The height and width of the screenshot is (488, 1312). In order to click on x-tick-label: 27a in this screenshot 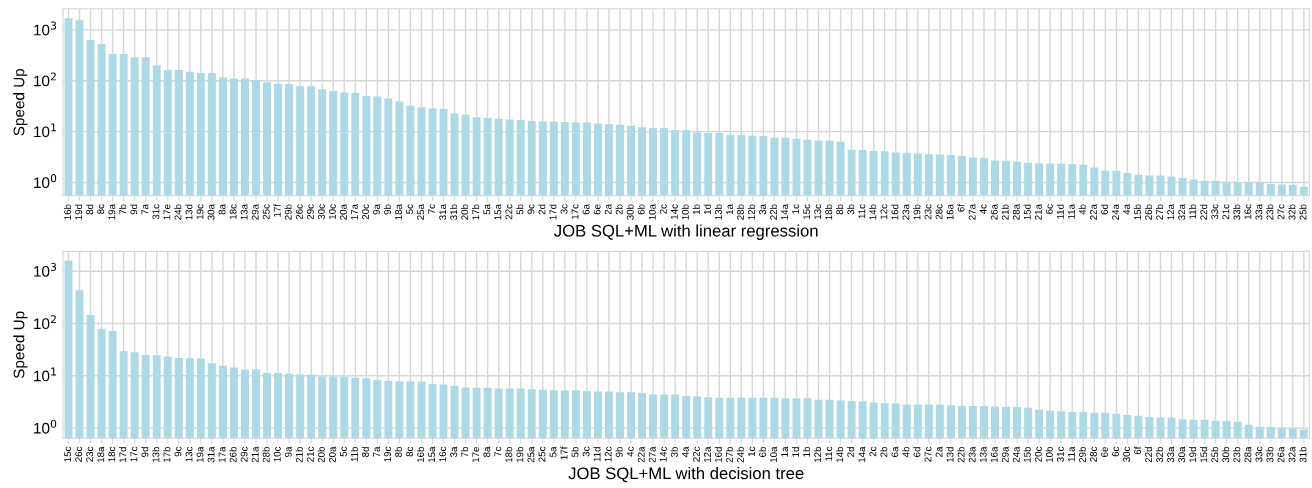, I will do `click(652, 454)`.